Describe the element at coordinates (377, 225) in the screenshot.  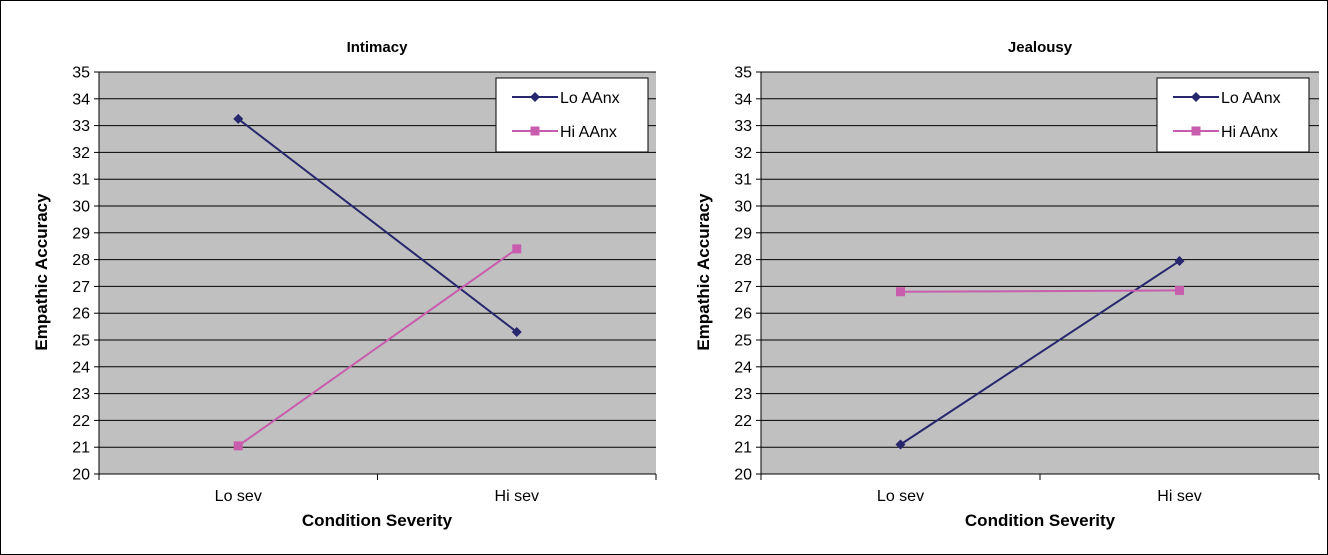
I see `series-line-lo-aanx` at that location.